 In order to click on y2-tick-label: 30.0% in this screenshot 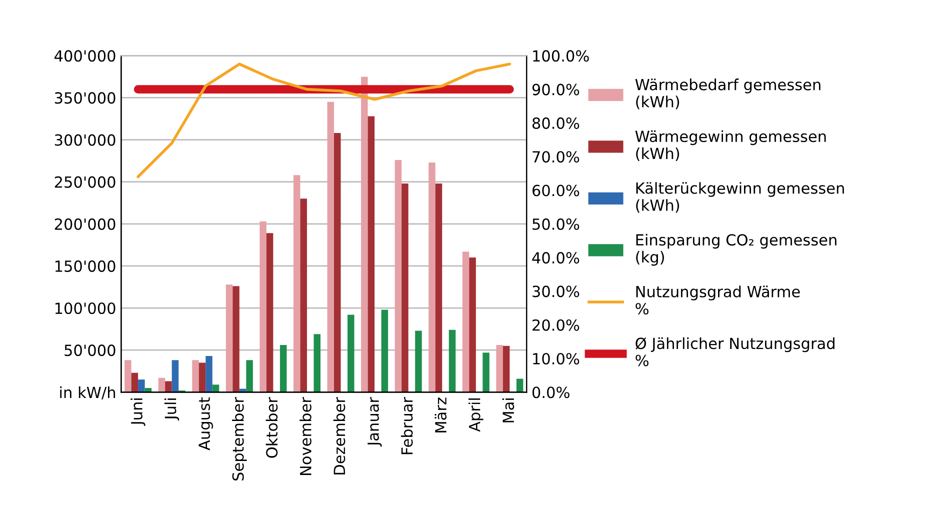, I will do `click(556, 292)`.